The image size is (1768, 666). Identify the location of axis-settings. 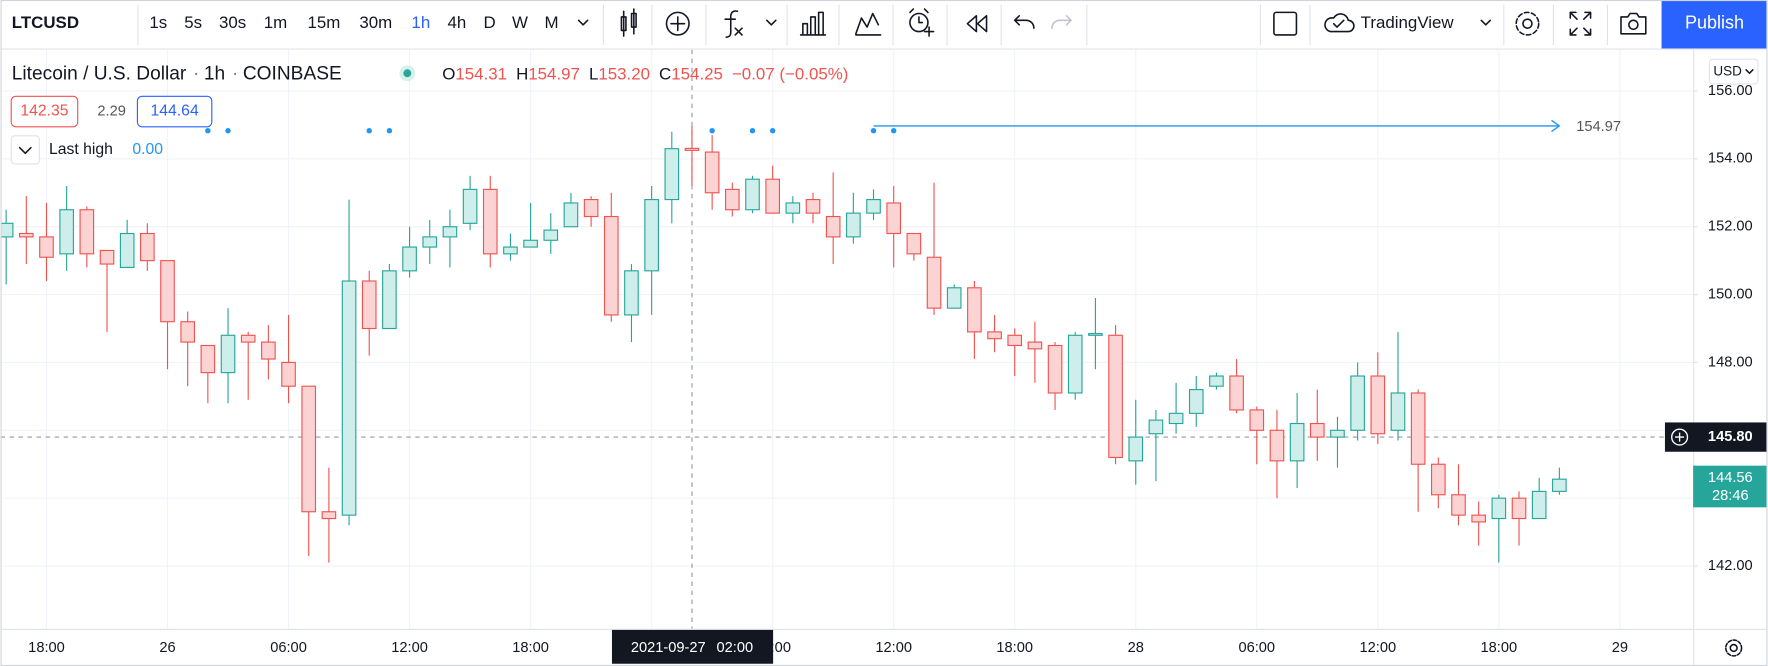
(1733, 648).